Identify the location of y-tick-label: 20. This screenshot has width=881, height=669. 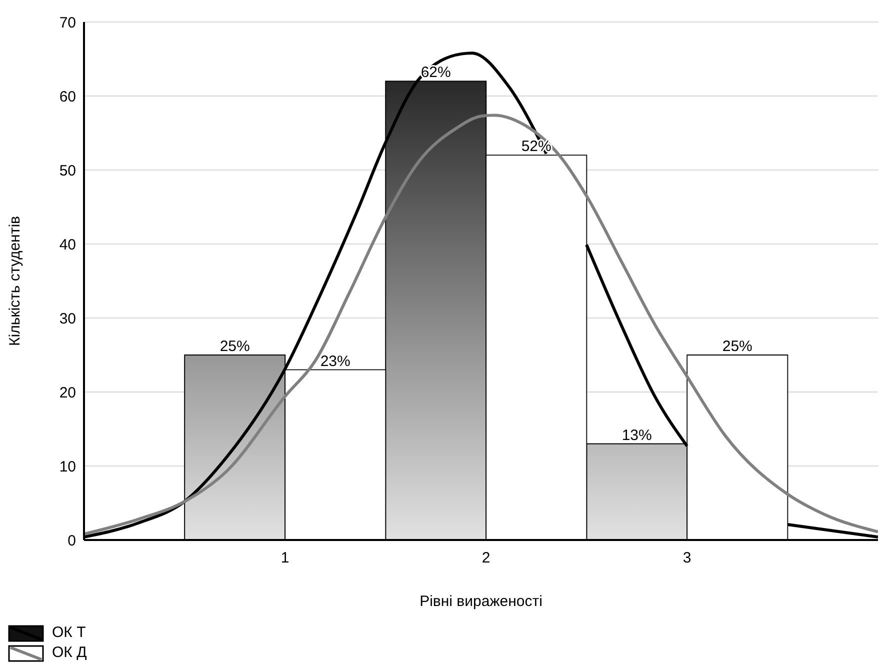
(67, 393).